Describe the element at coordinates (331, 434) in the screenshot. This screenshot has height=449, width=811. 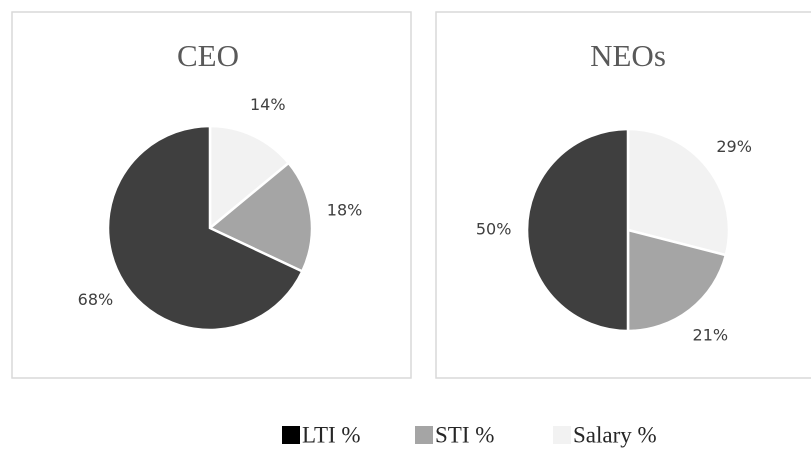
I see `legend-label: LTI %` at that location.